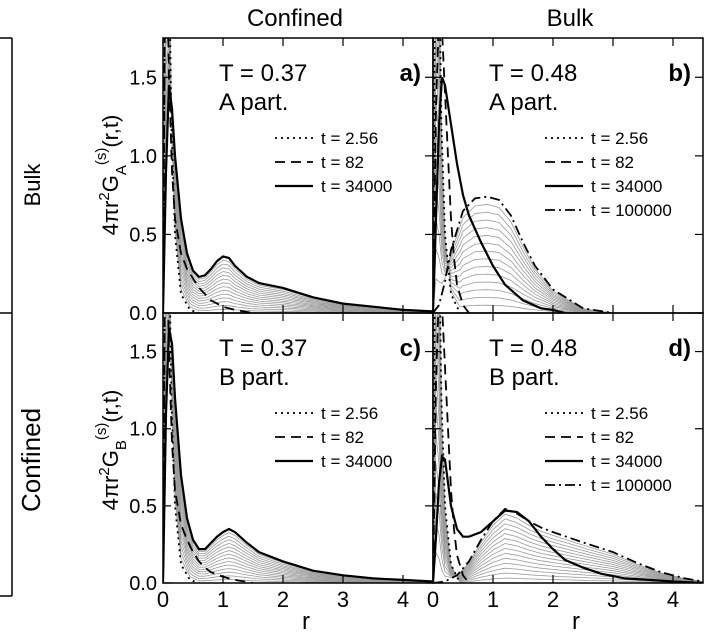 The image size is (726, 637). I want to click on y-tick-label: 0.5, so click(143, 235).